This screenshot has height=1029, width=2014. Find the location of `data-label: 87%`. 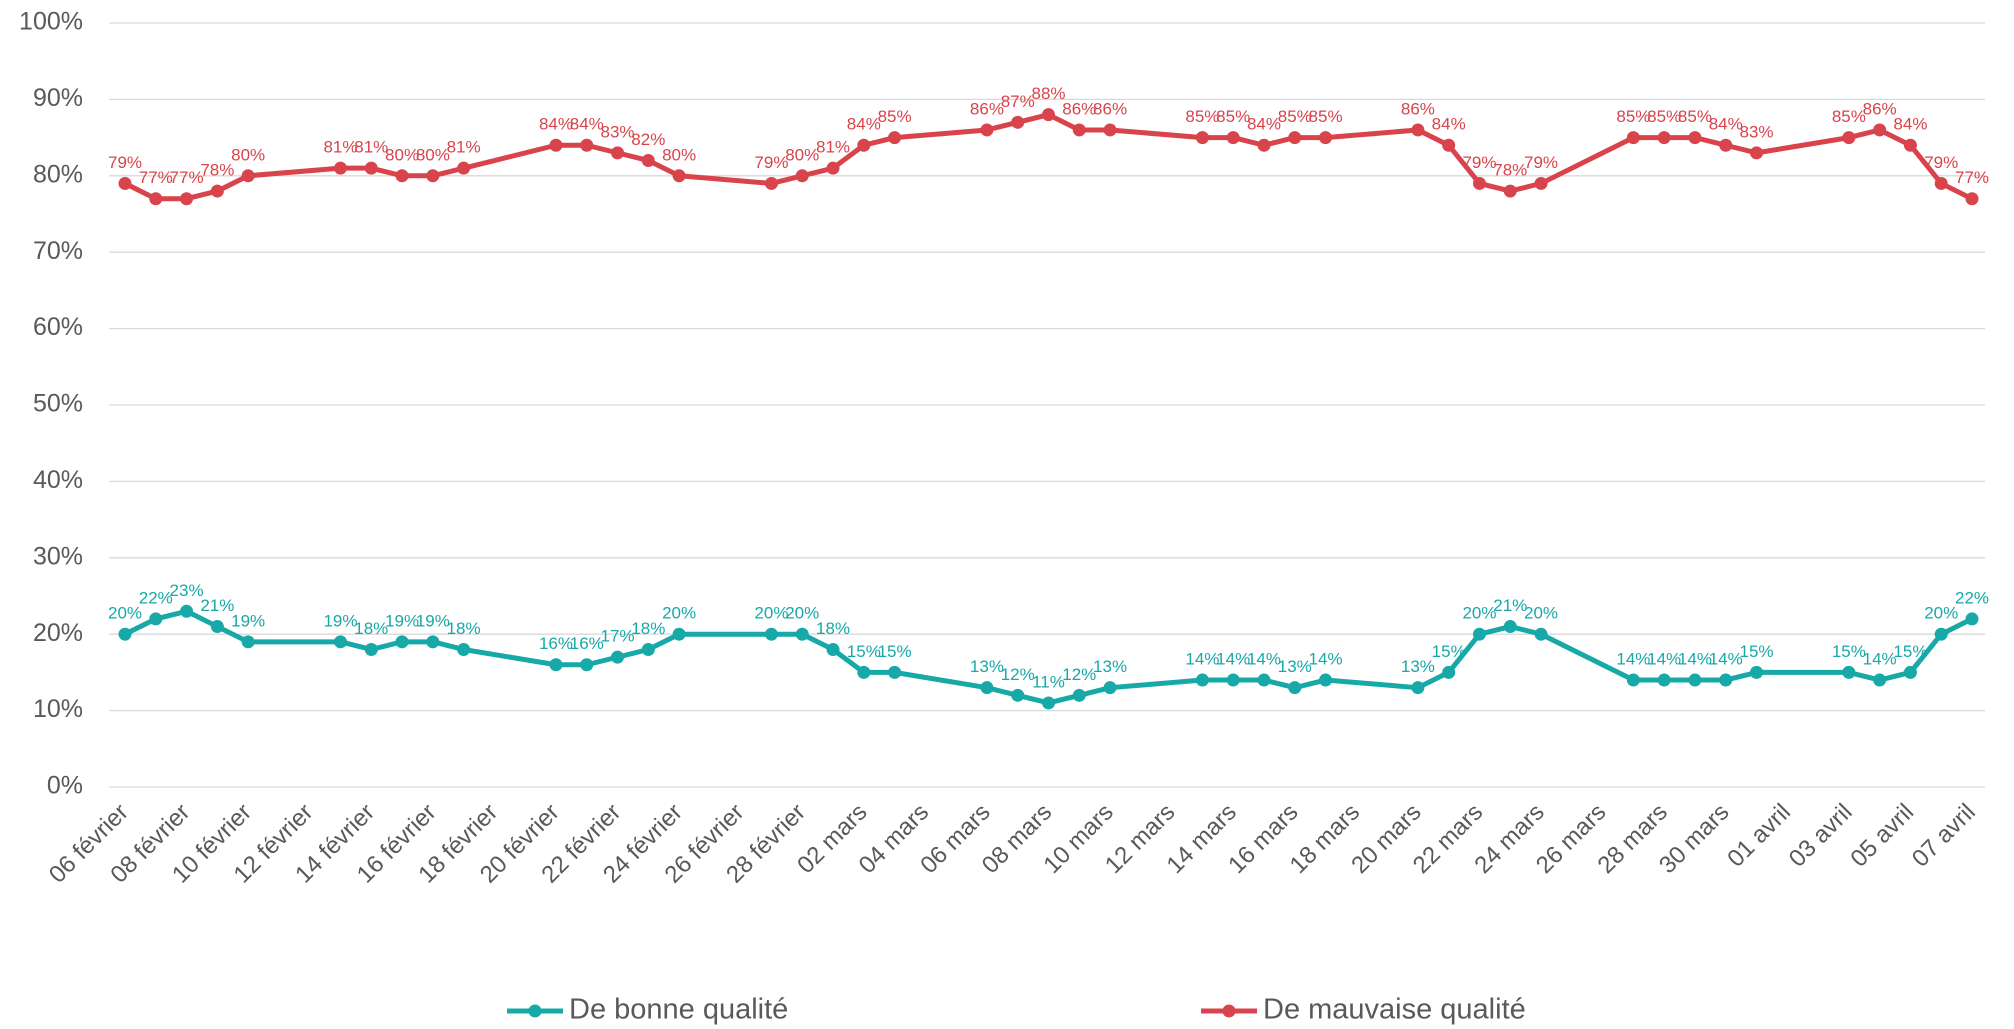

data-label: 87% is located at coordinates (1018, 101).